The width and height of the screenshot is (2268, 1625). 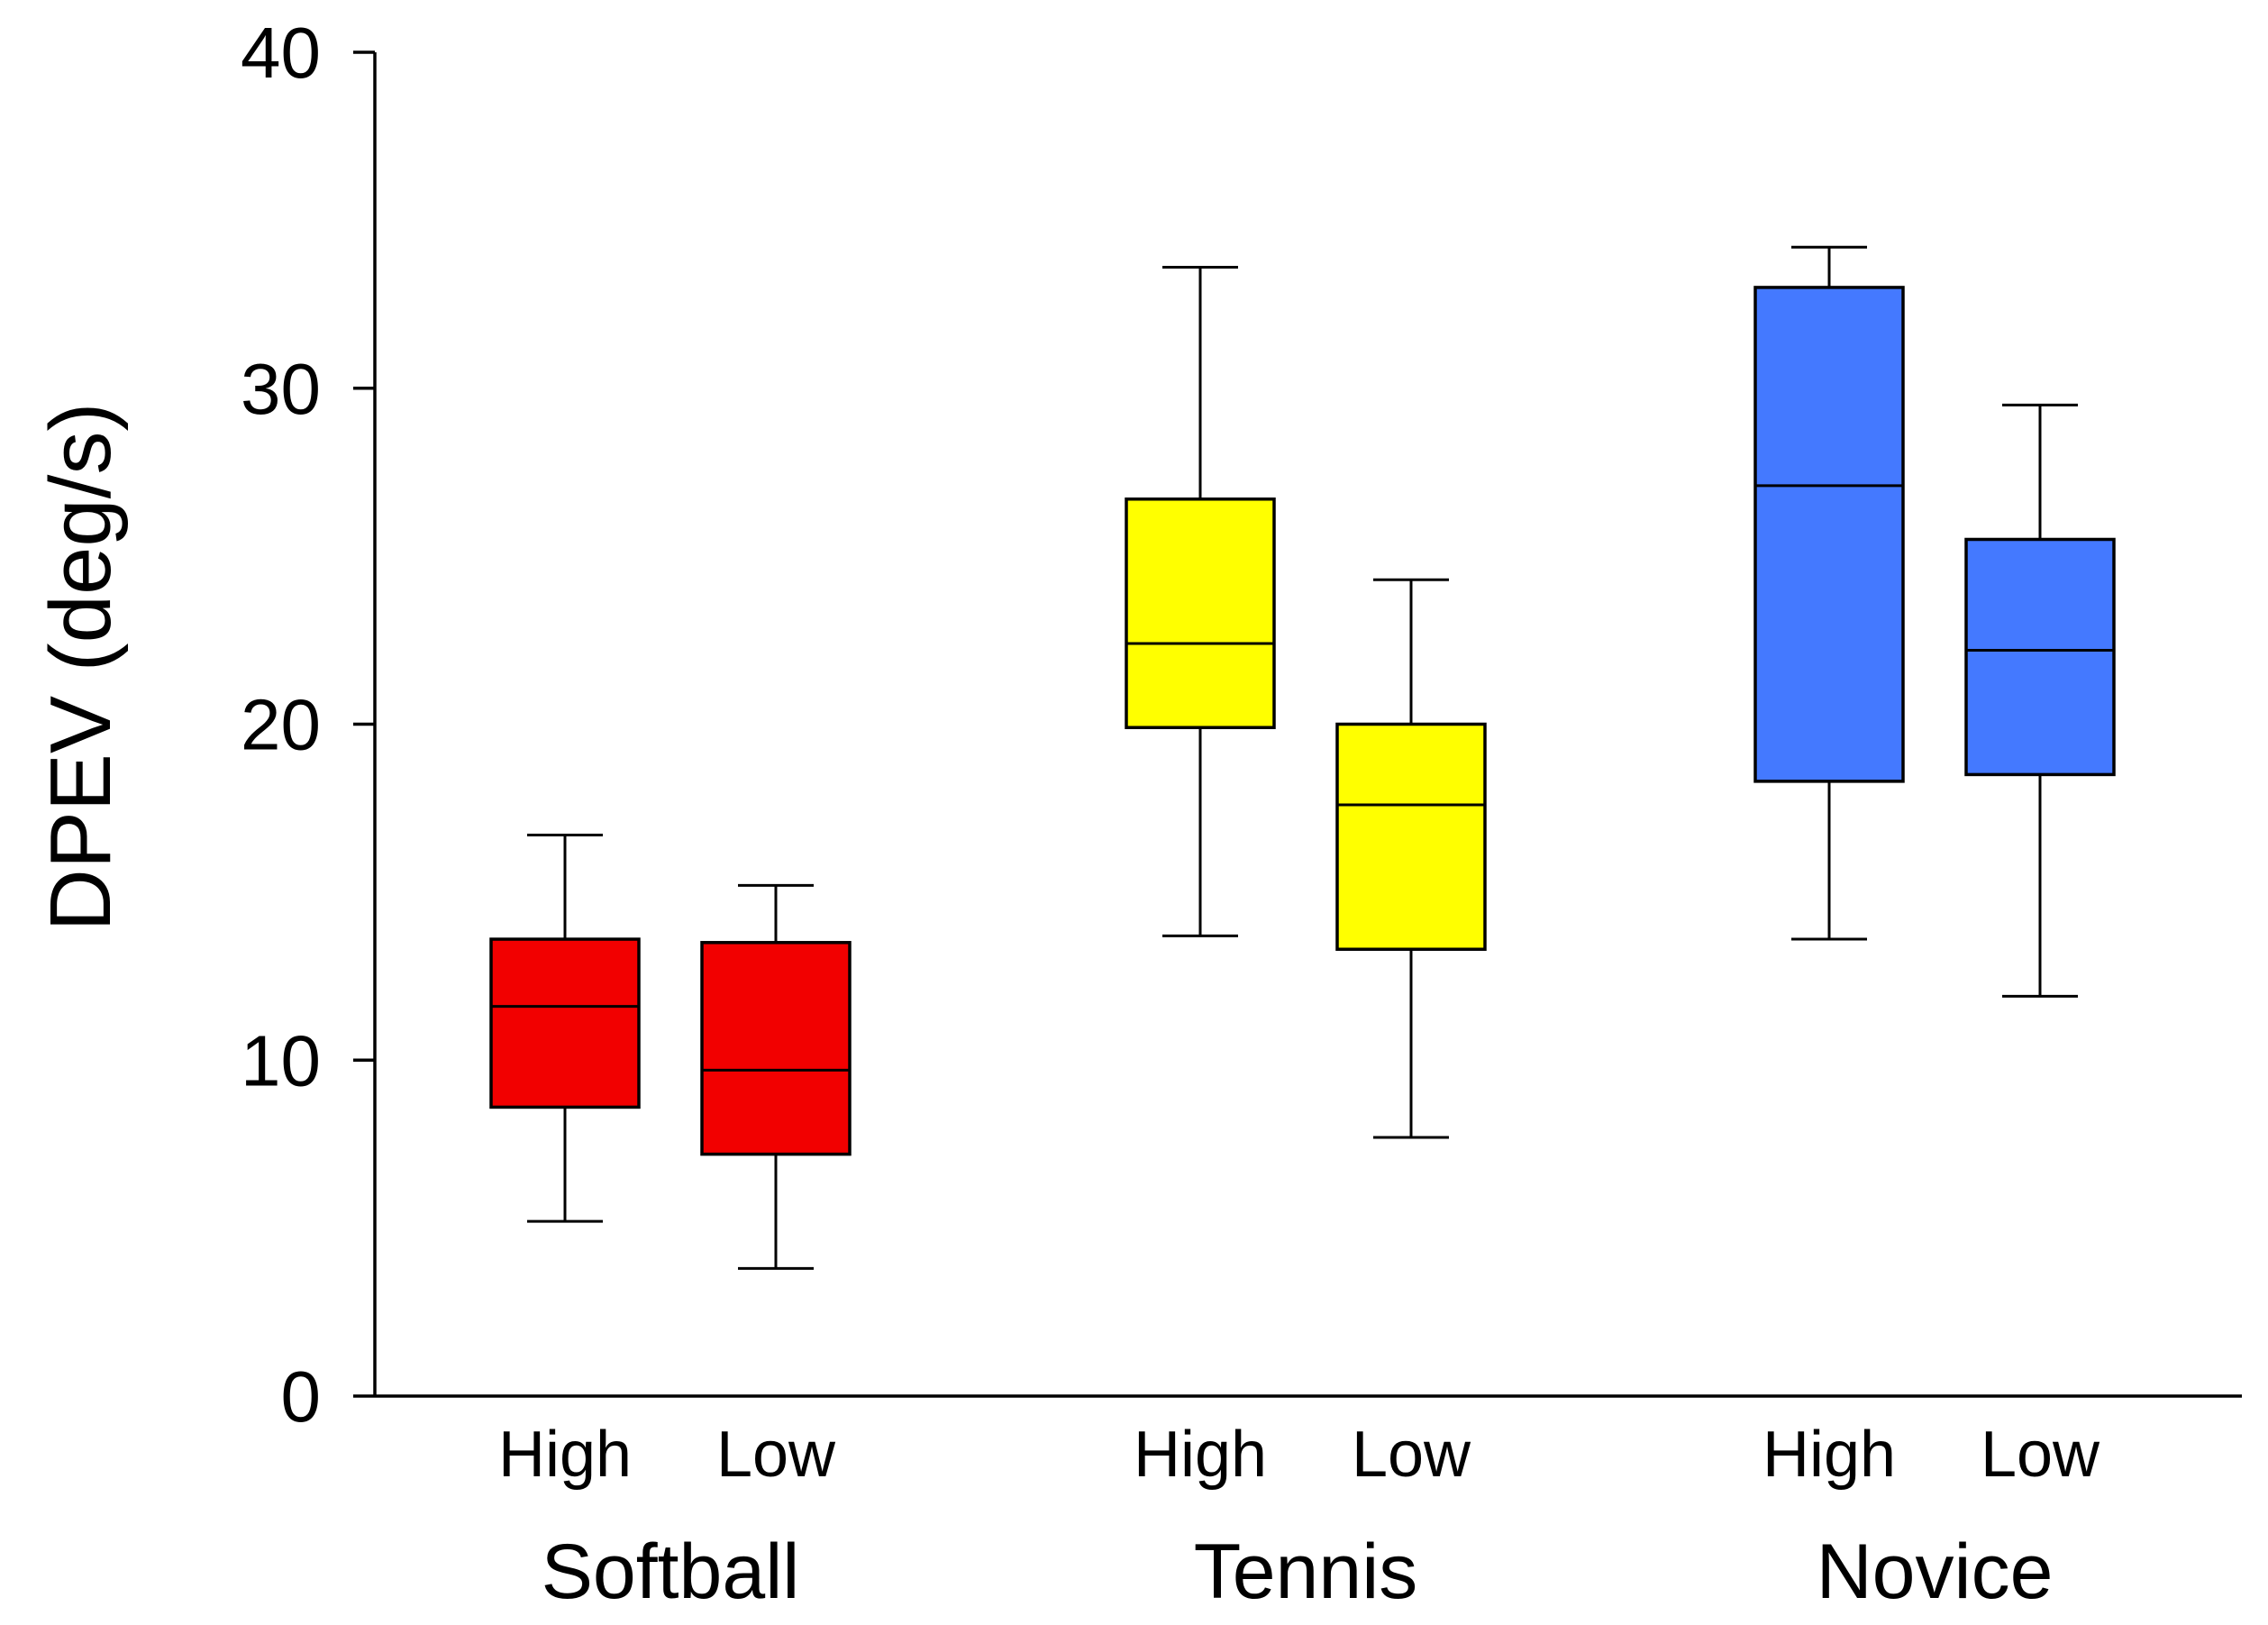 I want to click on group-label: Softball, so click(x=671, y=1572).